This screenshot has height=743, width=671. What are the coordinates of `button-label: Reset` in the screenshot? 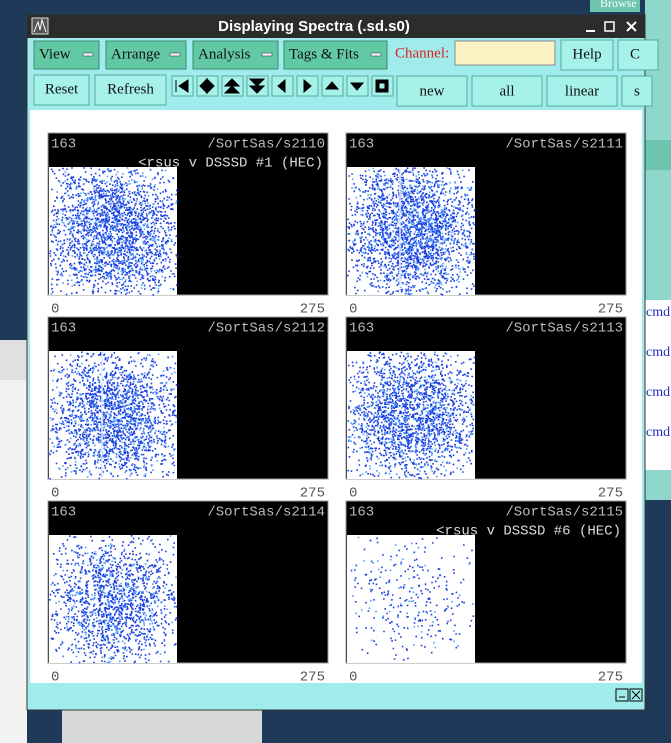 It's located at (62, 89).